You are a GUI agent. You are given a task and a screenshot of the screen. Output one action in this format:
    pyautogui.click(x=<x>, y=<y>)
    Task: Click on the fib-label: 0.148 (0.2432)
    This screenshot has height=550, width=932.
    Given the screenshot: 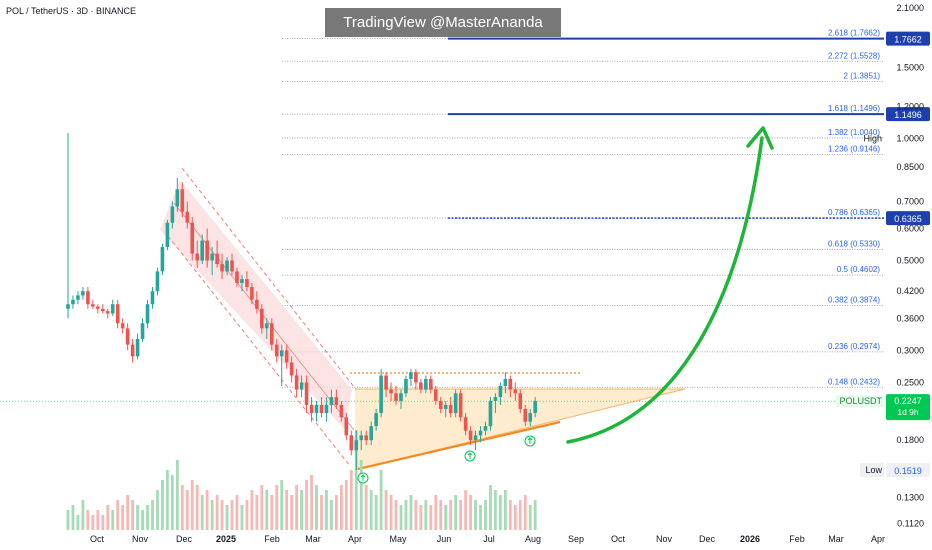 What is the action you would take?
    pyautogui.click(x=854, y=381)
    